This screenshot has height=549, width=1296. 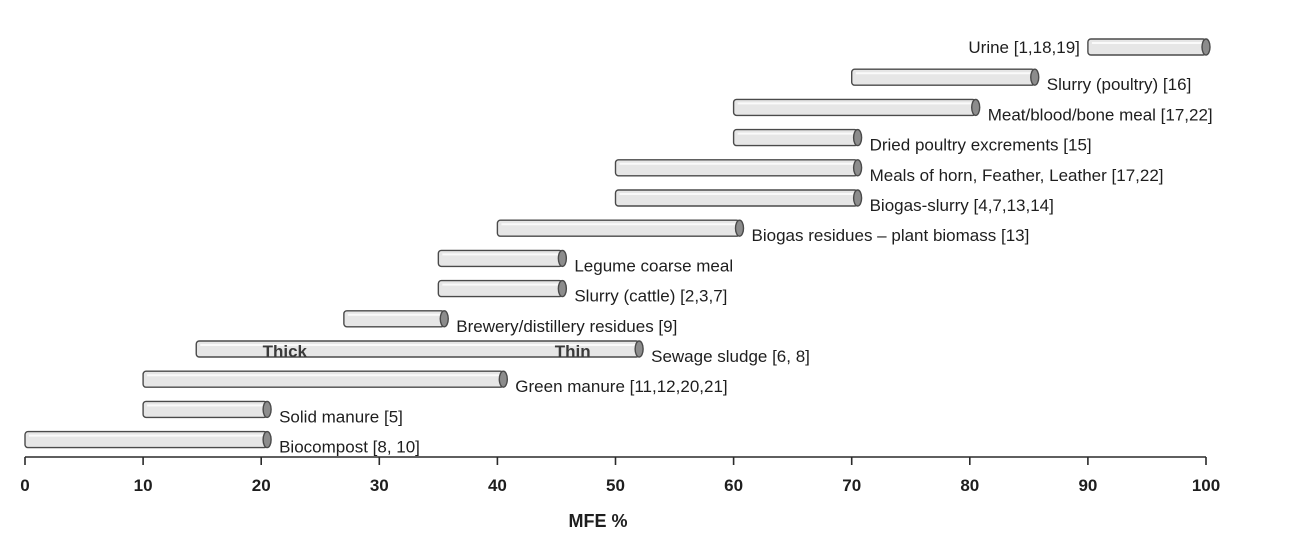 I want to click on x-tick-label: 70, so click(x=851, y=485).